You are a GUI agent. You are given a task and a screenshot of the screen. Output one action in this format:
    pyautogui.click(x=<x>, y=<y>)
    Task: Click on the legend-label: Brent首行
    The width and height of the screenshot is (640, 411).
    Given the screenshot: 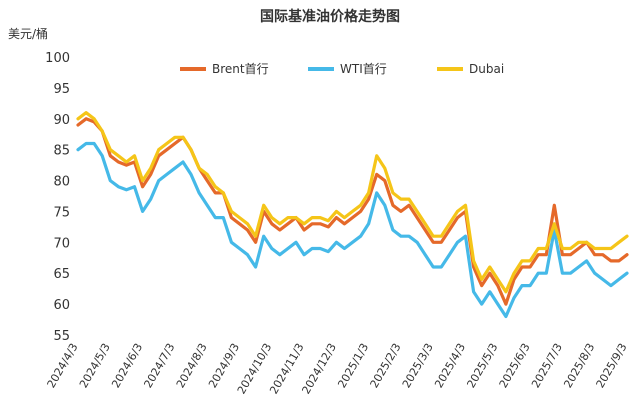 What is the action you would take?
    pyautogui.click(x=240, y=69)
    